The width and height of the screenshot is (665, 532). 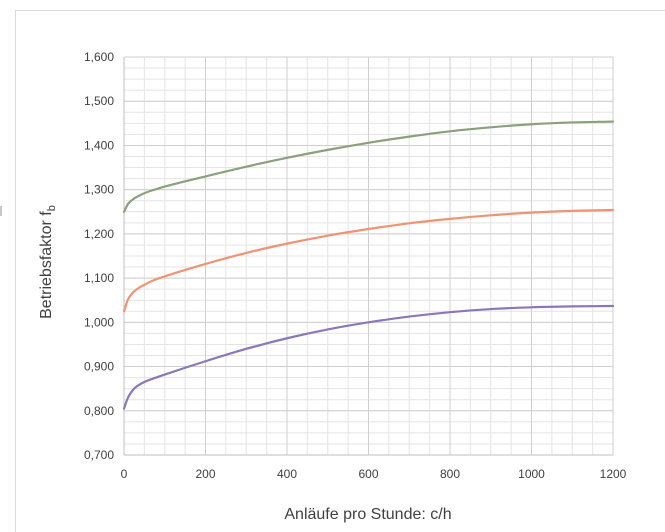 I want to click on x-tick-label: 1000, so click(x=531, y=474).